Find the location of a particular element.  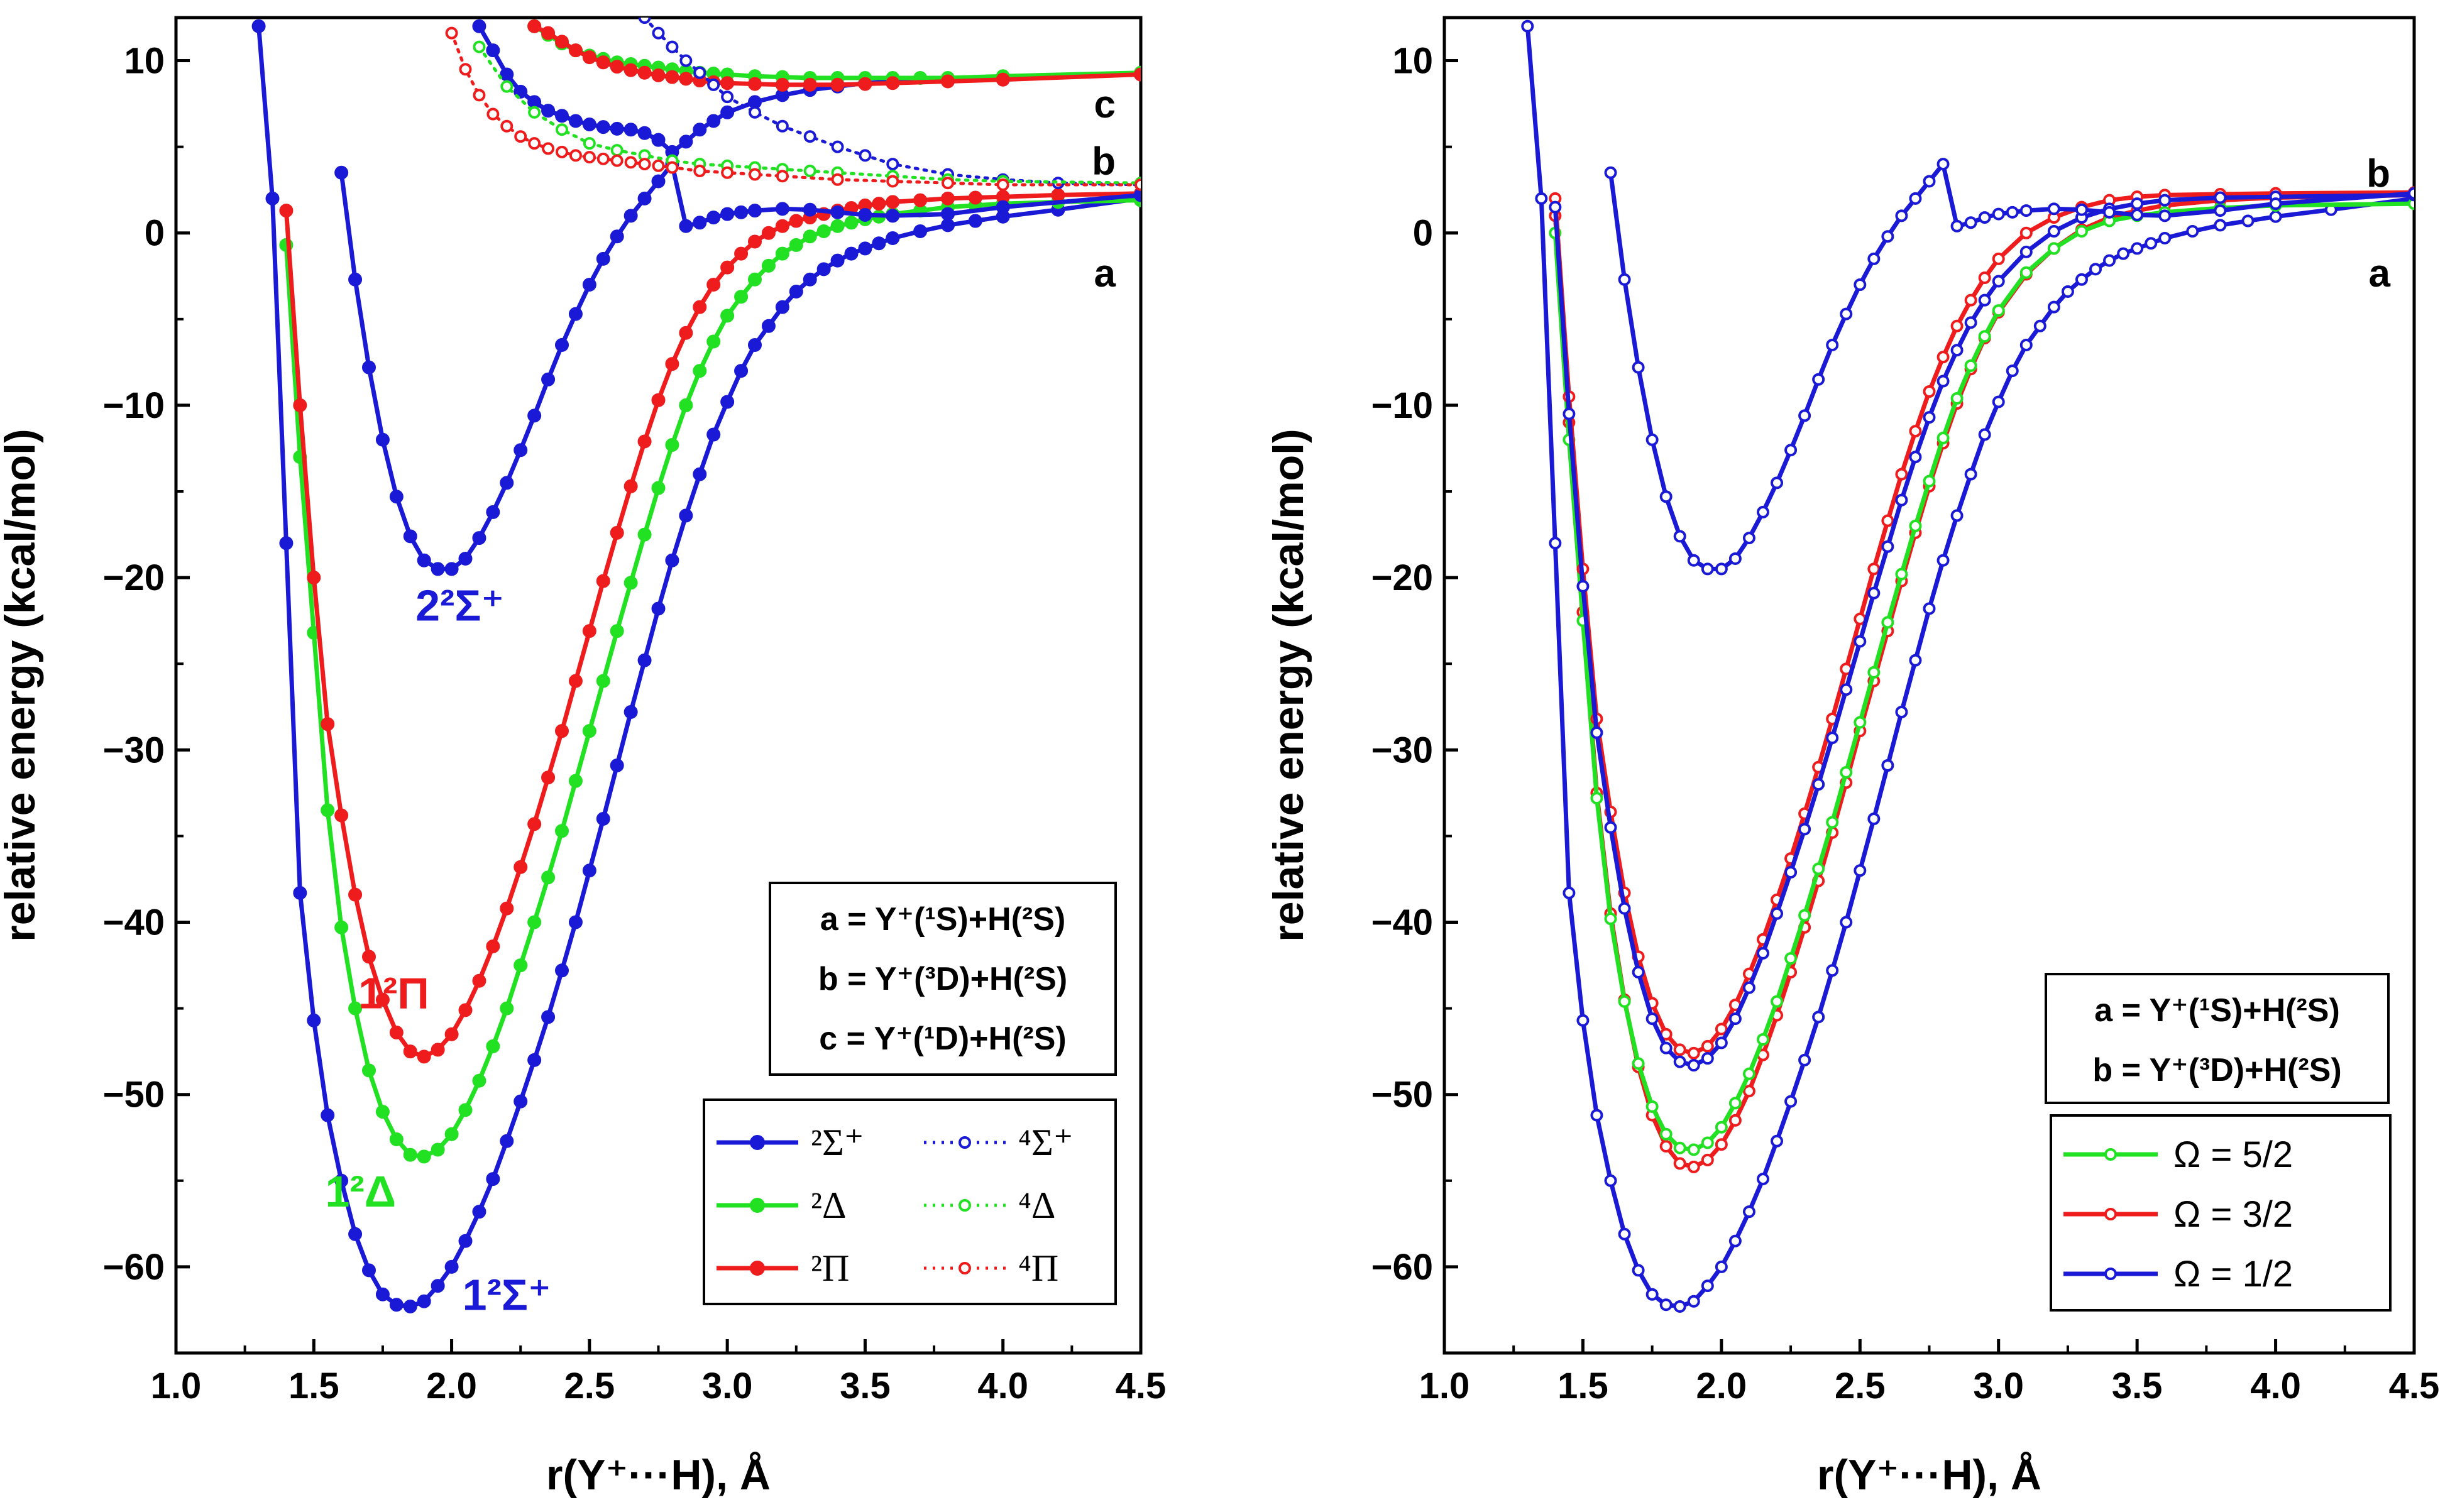

x-tick-label: 2.0 is located at coordinates (1722, 1386).